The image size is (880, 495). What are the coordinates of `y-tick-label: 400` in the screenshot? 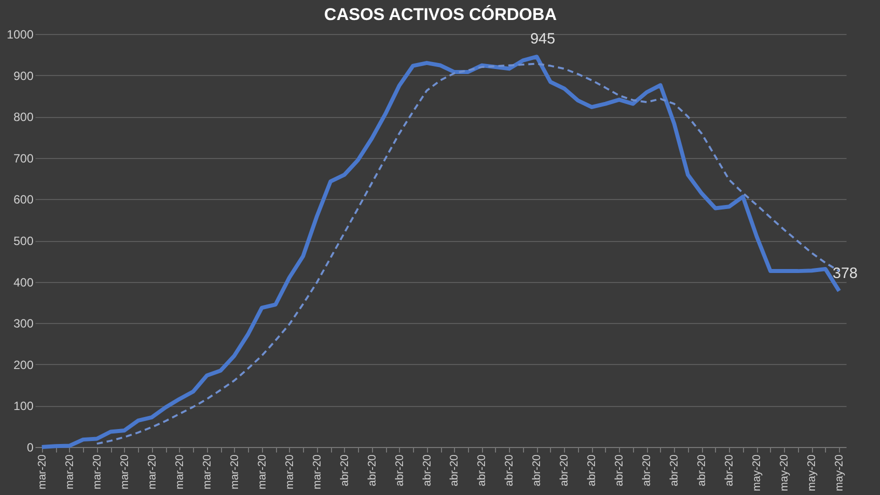 It's located at (23, 282).